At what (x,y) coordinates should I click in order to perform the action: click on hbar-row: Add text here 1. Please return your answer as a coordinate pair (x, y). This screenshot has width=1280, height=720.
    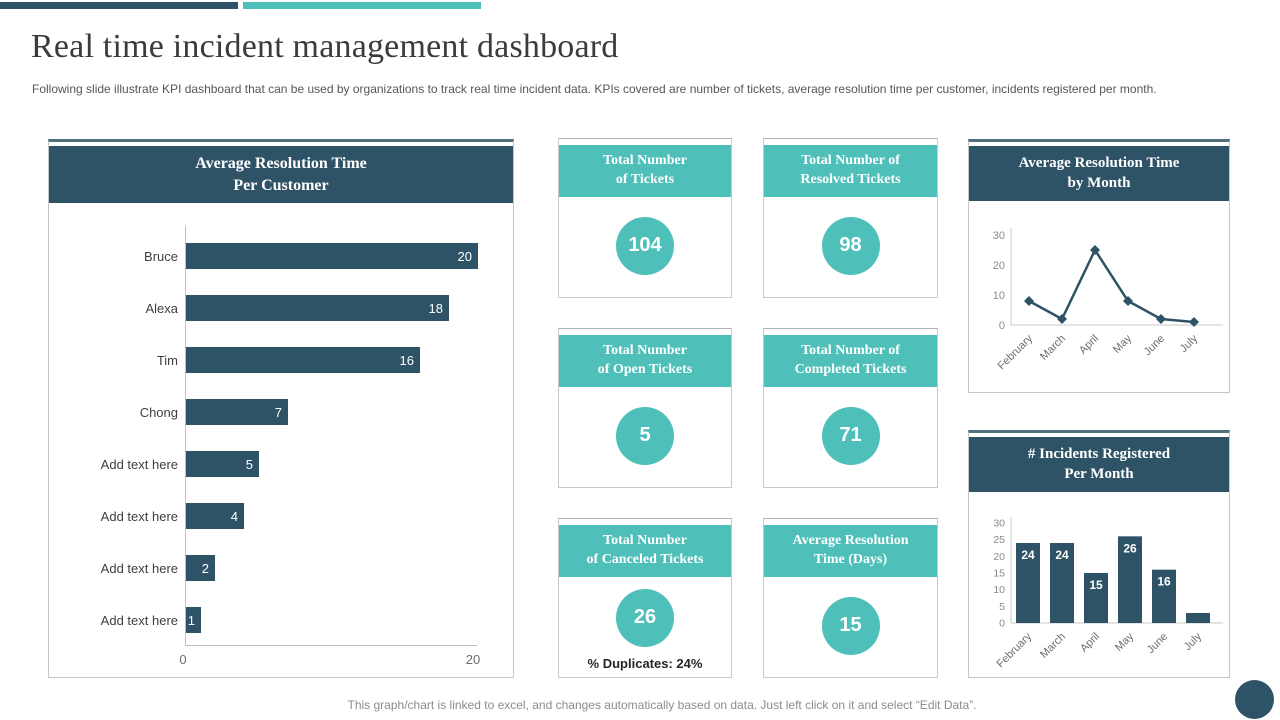
    Looking at the image, I should click on (281, 620).